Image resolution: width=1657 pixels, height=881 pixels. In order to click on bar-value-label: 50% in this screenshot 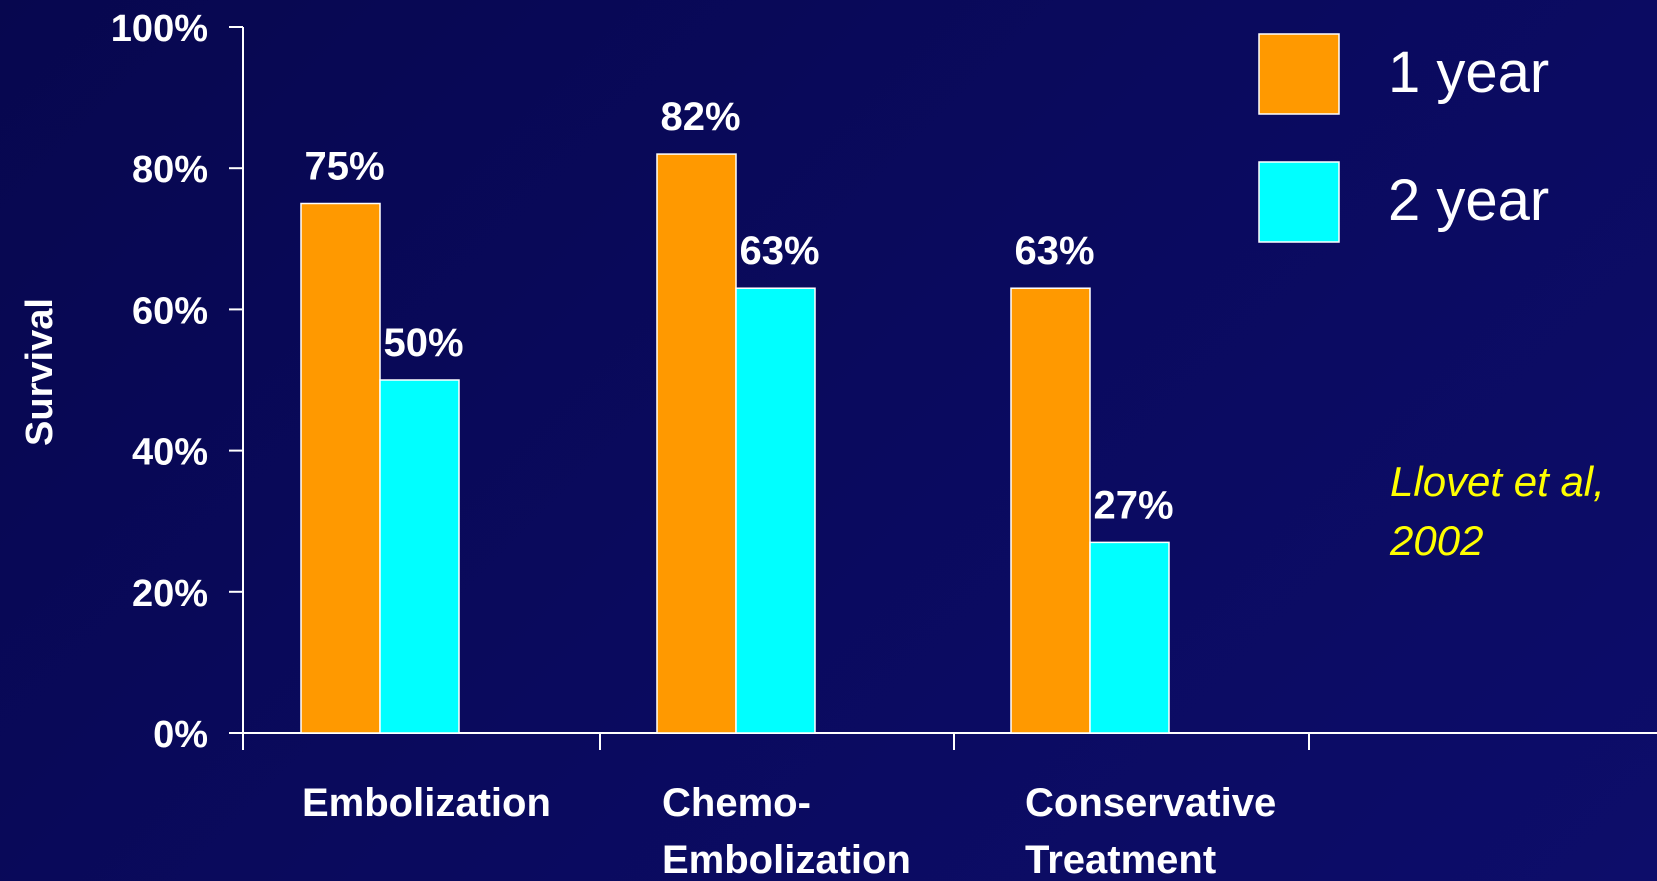, I will do `click(423, 343)`.